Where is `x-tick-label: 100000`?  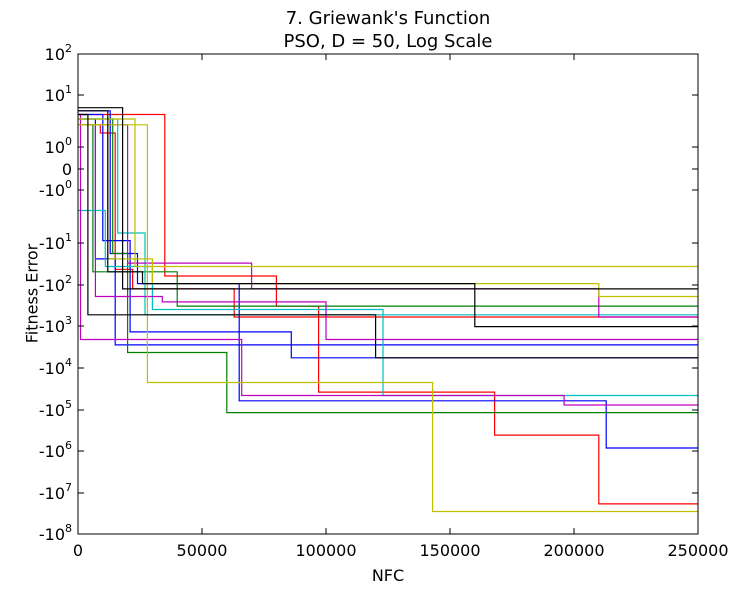 x-tick-label: 100000 is located at coordinates (325, 550).